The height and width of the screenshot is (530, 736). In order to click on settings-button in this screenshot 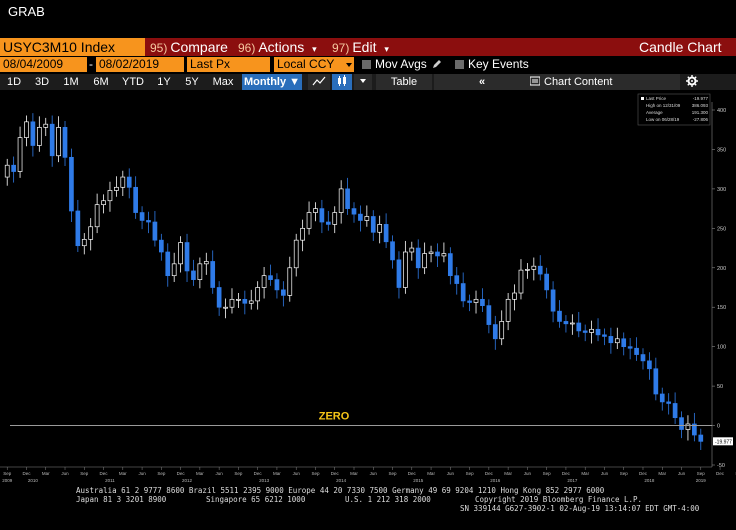, I will do `click(692, 82)`.